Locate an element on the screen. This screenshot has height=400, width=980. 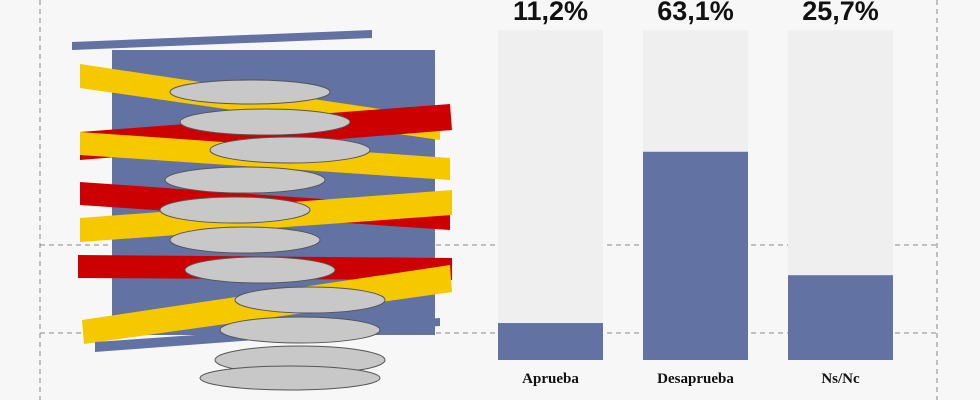
value-label: 25,7% is located at coordinates (840, 13).